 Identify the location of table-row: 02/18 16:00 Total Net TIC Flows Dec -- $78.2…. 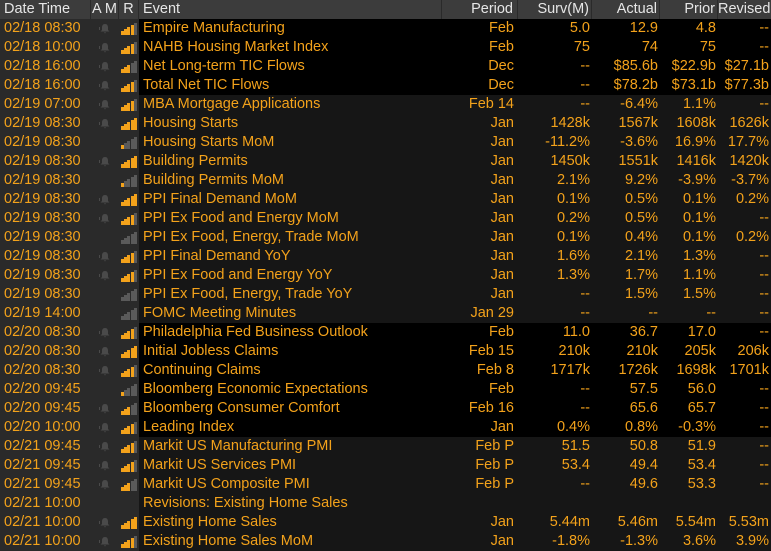
(385, 85).